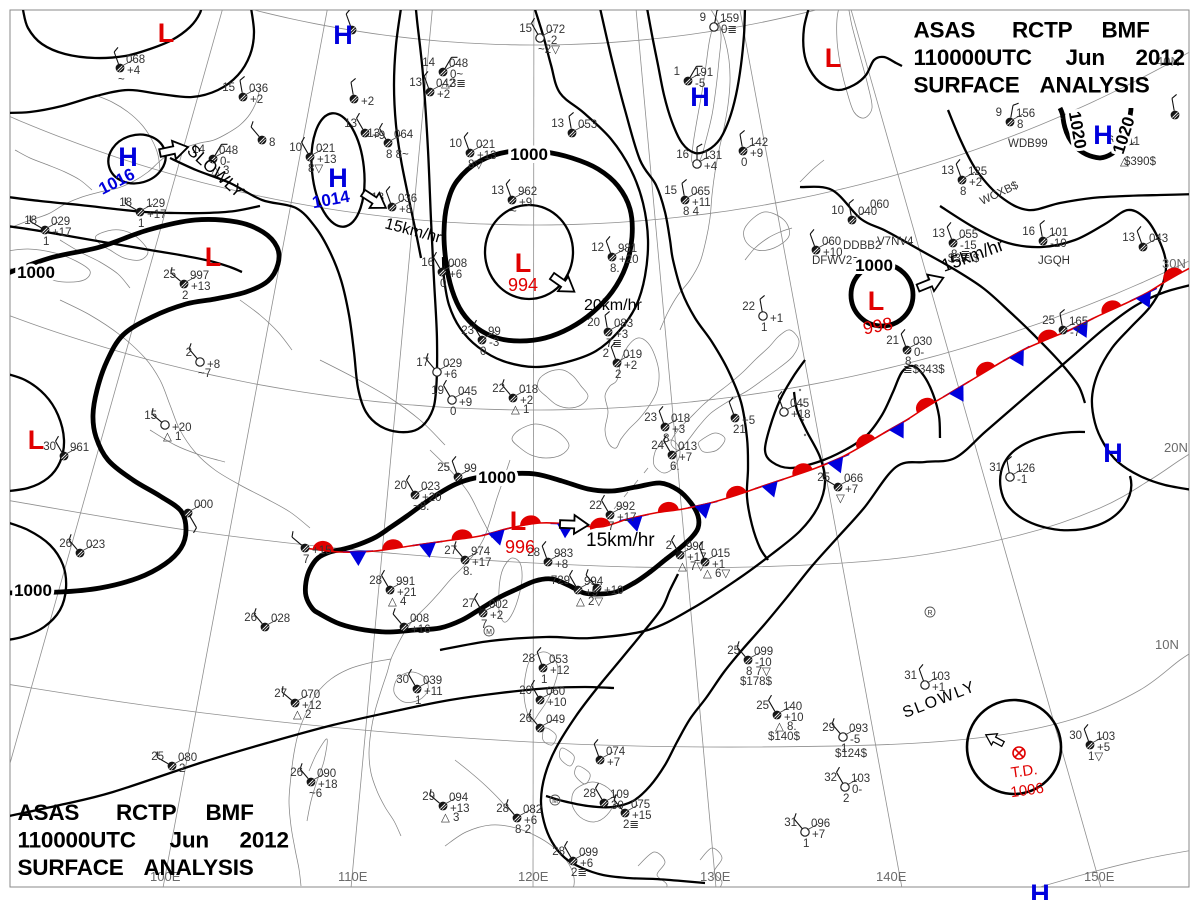 This screenshot has height=905, width=1200. I want to click on svg-text: 981, so click(627, 249).